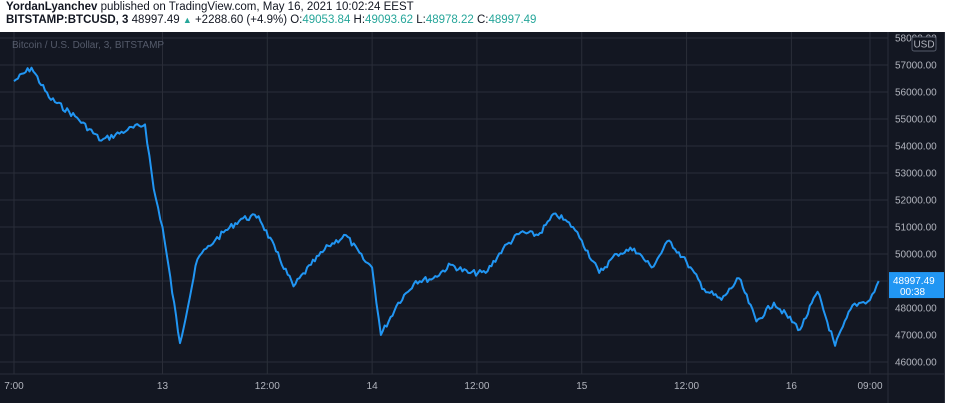 The height and width of the screenshot is (403, 962). I want to click on last-price: 48997.49, so click(155, 20).